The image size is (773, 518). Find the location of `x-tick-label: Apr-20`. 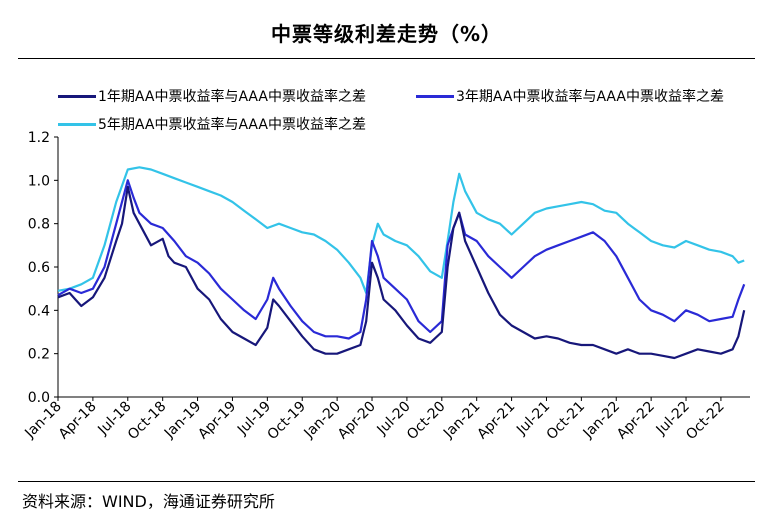

x-tick-label: Apr-20 is located at coordinates (357, 421).